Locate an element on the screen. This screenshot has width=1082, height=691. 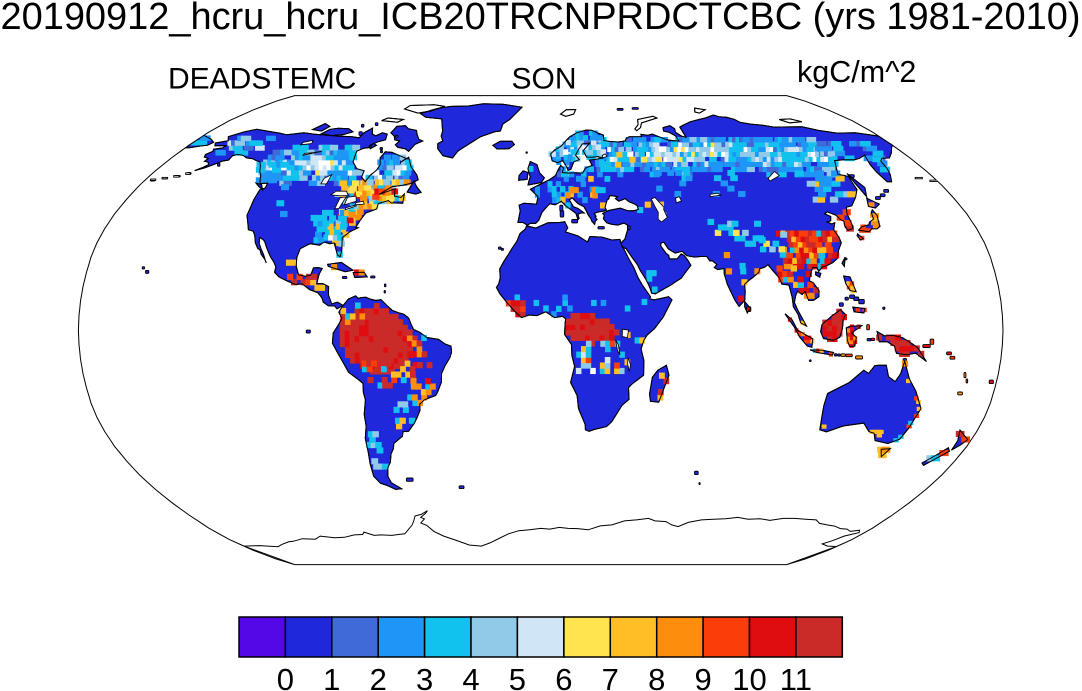
svg-text: 11 is located at coordinates (796, 676).